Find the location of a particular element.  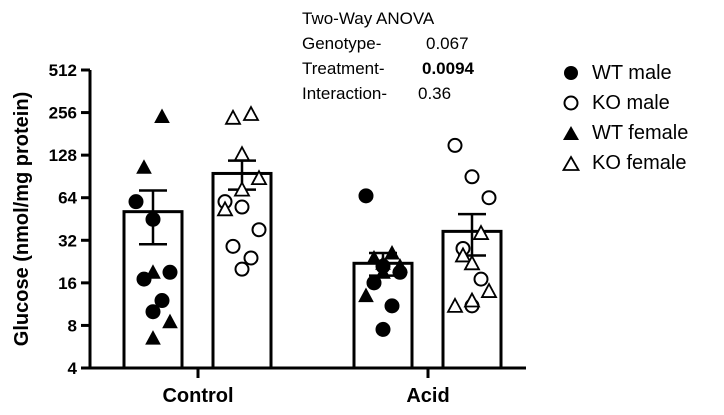

anova-genotype-value: 0.067 is located at coordinates (447, 43).